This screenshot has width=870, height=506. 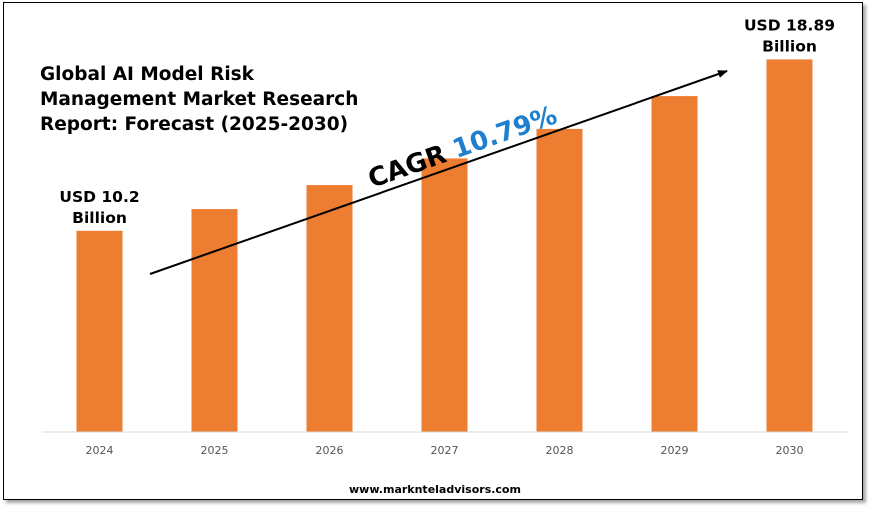 What do you see at coordinates (99, 197) in the screenshot?
I see `callout-2024-line-1: USD 10.2` at bounding box center [99, 197].